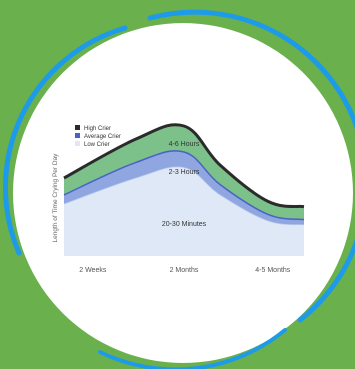 The image size is (355, 369). I want to click on x-axis-ticks: 2 Weeks 2 Months 4-5 Months, so click(185, 270).